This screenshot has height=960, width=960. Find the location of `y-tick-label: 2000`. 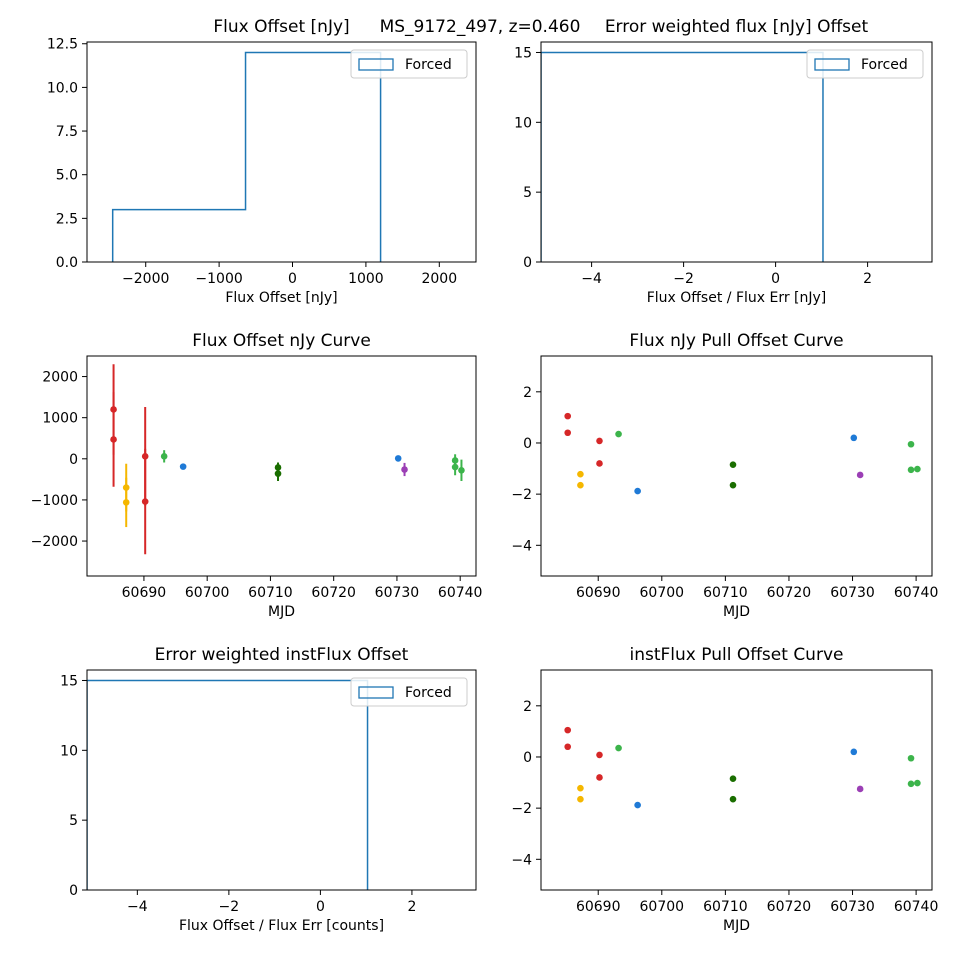

y-tick-label: 2000 is located at coordinates (60, 378).